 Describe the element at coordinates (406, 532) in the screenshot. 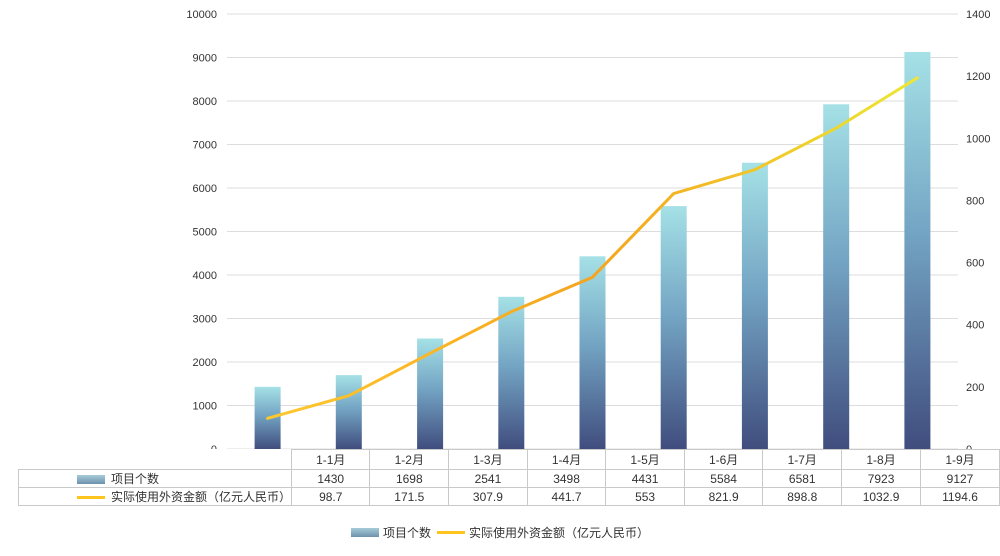

I see `legend-label-bar: 项目个数` at that location.